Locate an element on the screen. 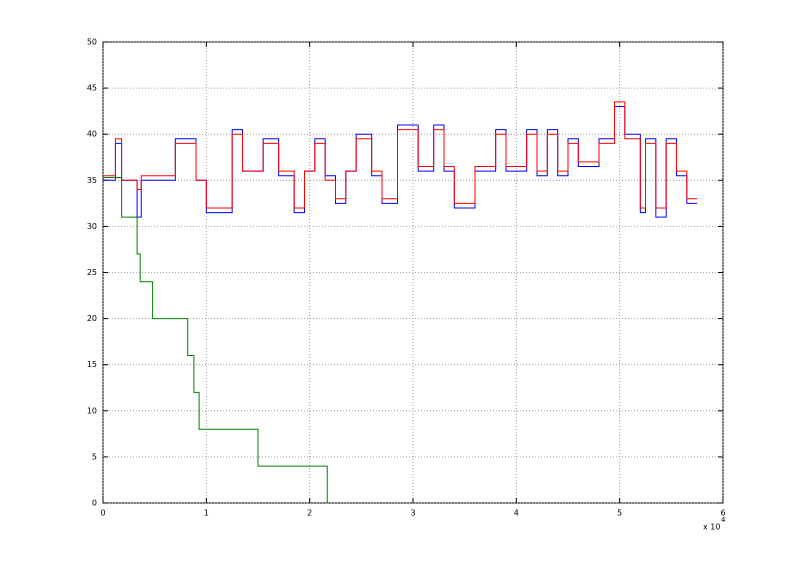 The height and width of the screenshot is (566, 800). x-tick-label: 0 is located at coordinates (102, 513).